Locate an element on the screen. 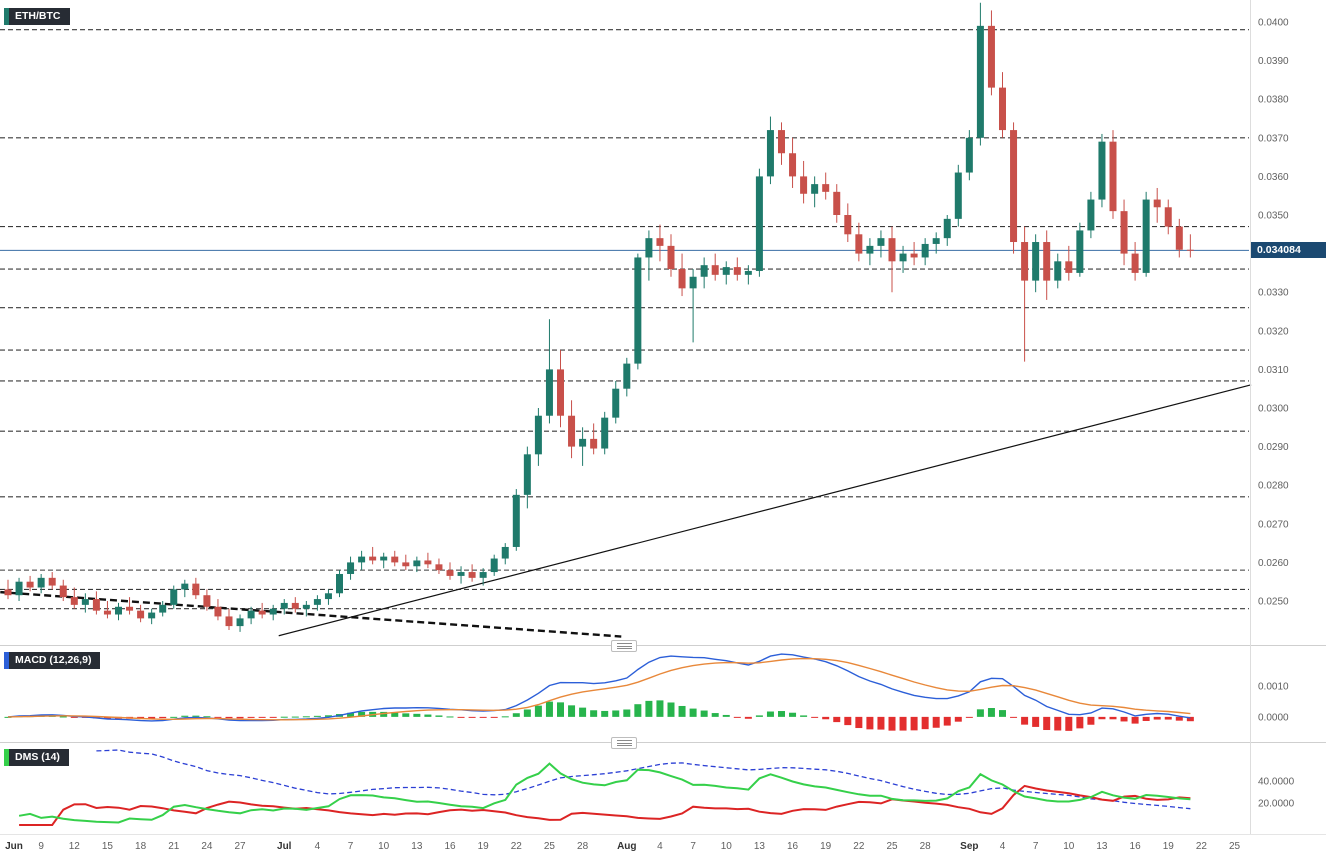  svg-text: 27 is located at coordinates (240, 846).